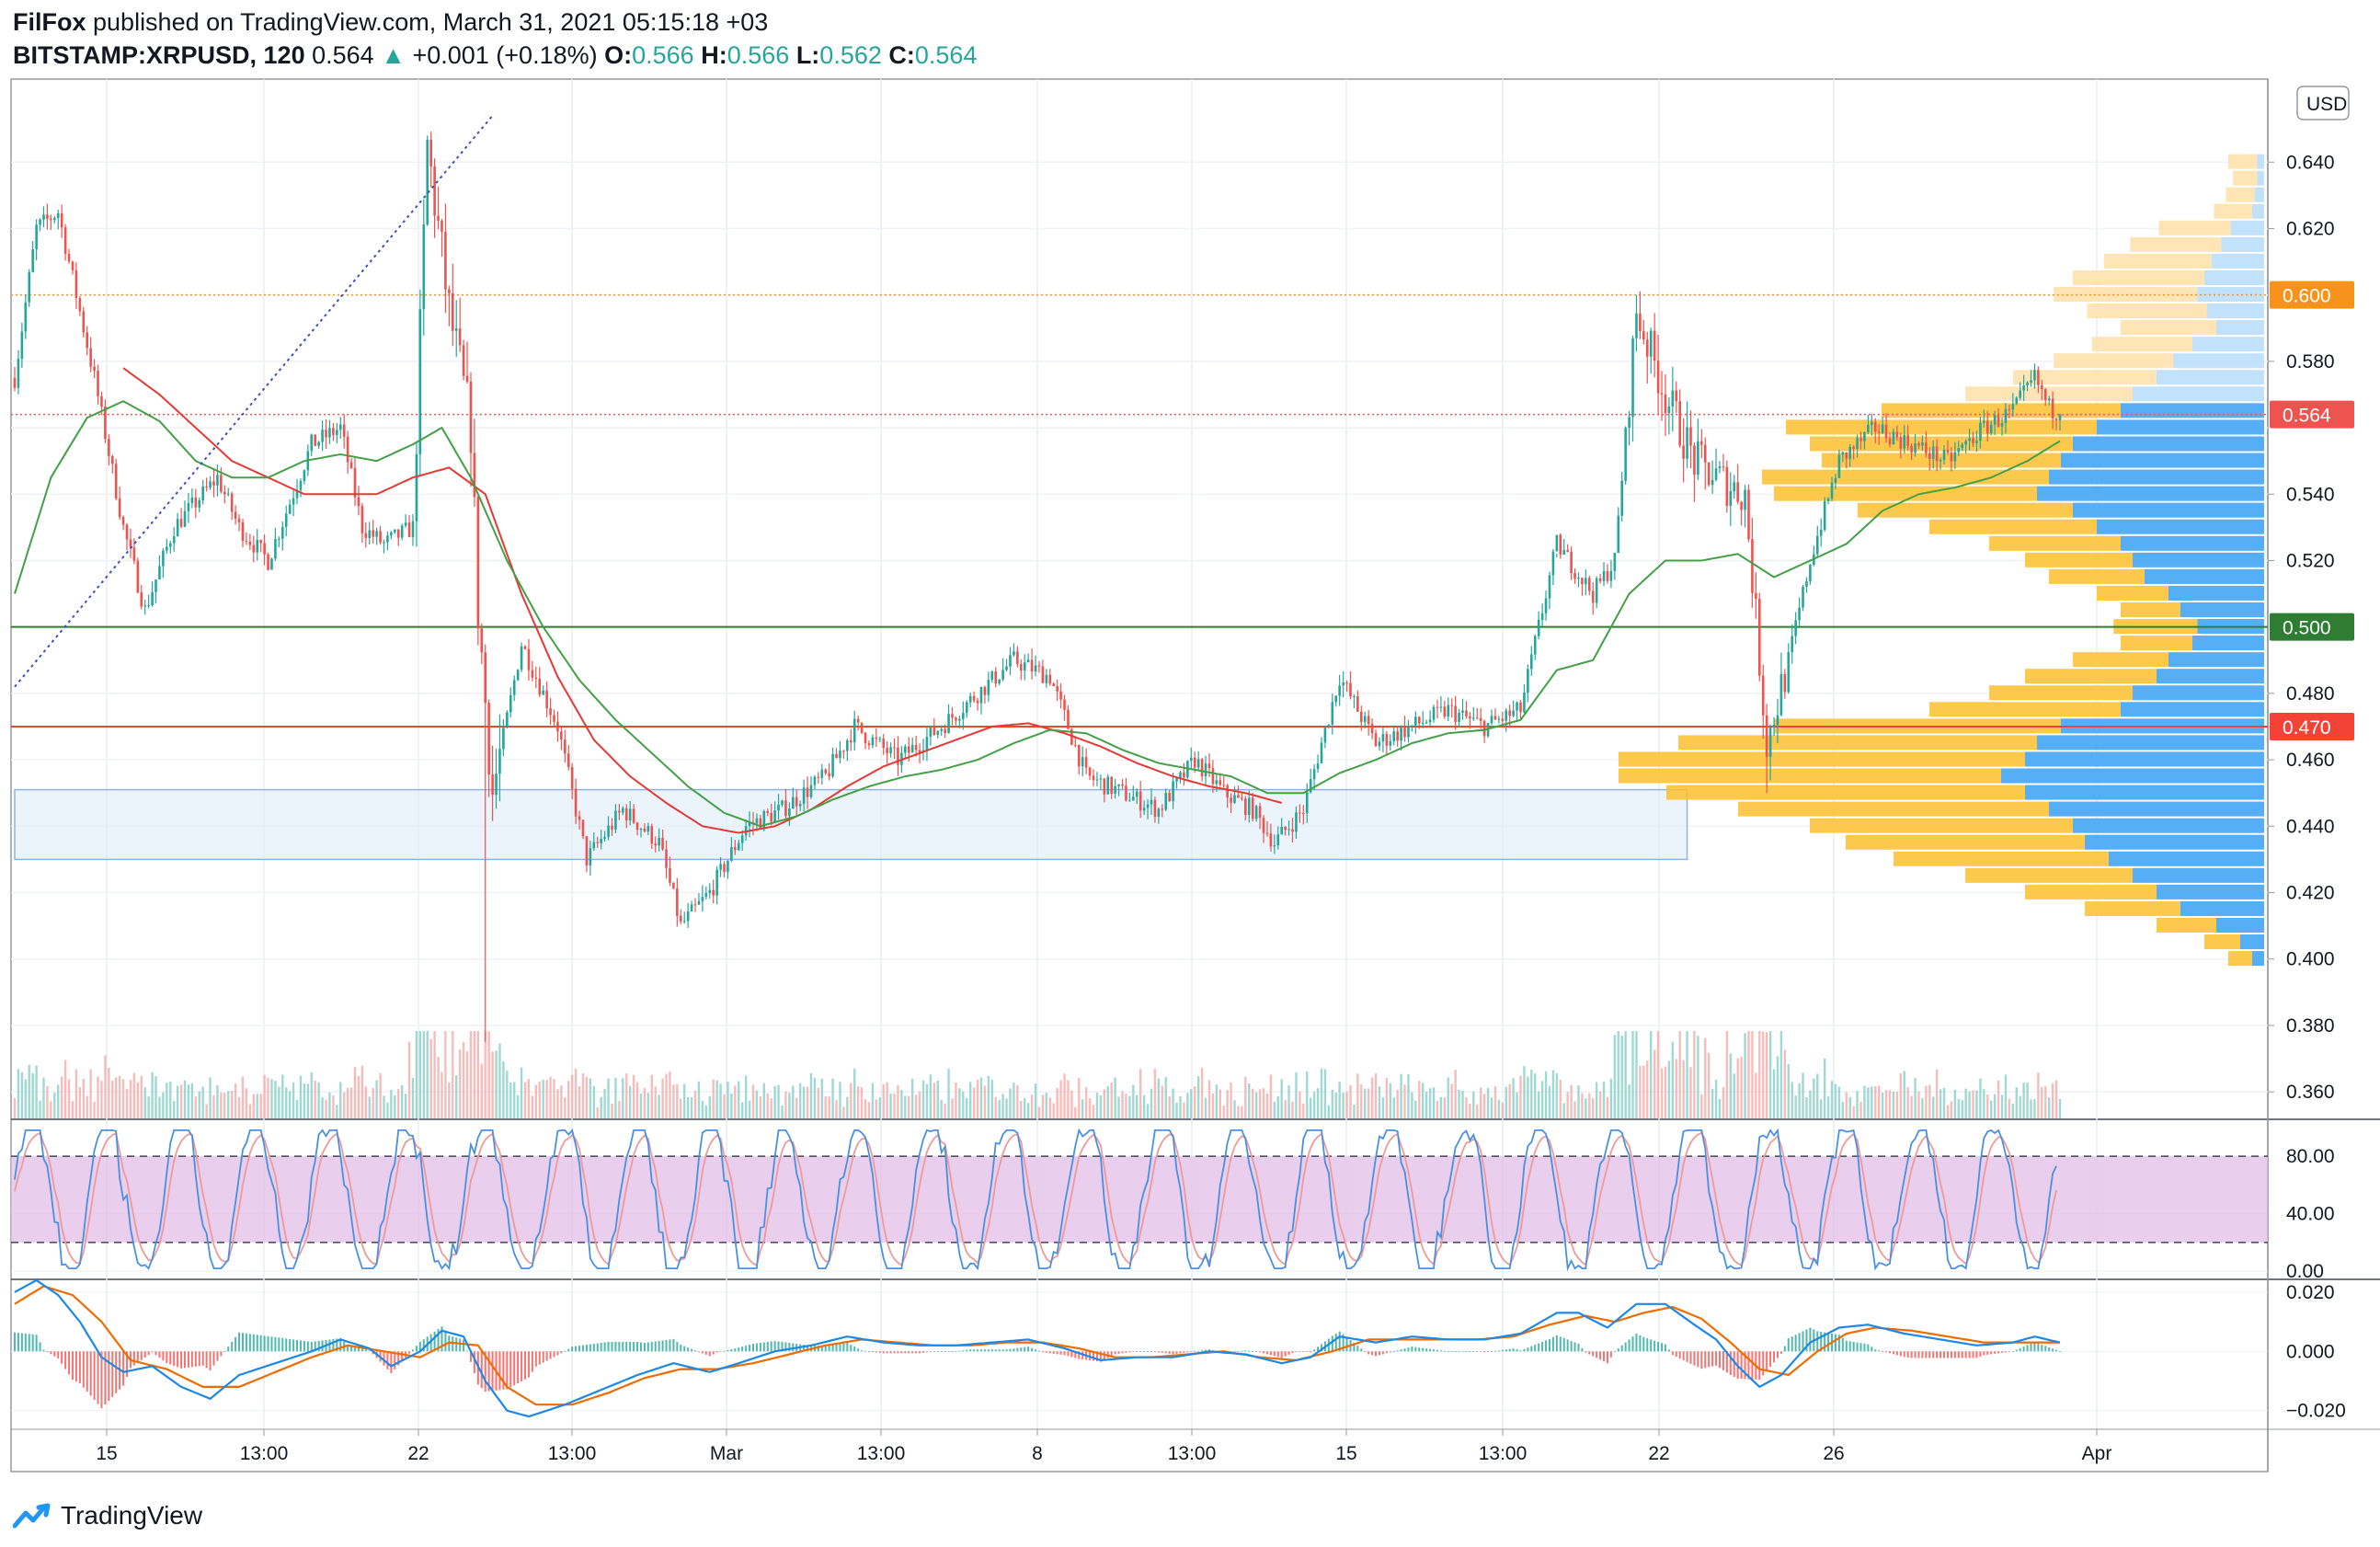 This screenshot has width=2380, height=1547. Describe the element at coordinates (49, 22) in the screenshot. I see `publisher-name: FilFox` at that location.